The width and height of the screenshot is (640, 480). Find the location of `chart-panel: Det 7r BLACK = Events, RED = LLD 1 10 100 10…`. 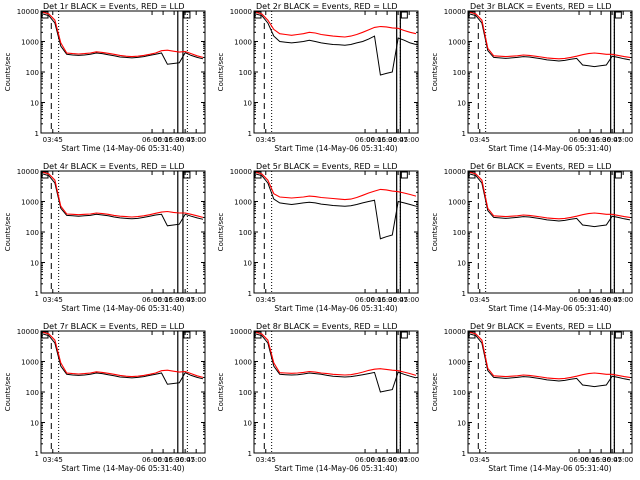

chart-panel: Det 7r BLACK = Events, RED = LLD 1 10 100 10… is located at coordinates (105, 397).